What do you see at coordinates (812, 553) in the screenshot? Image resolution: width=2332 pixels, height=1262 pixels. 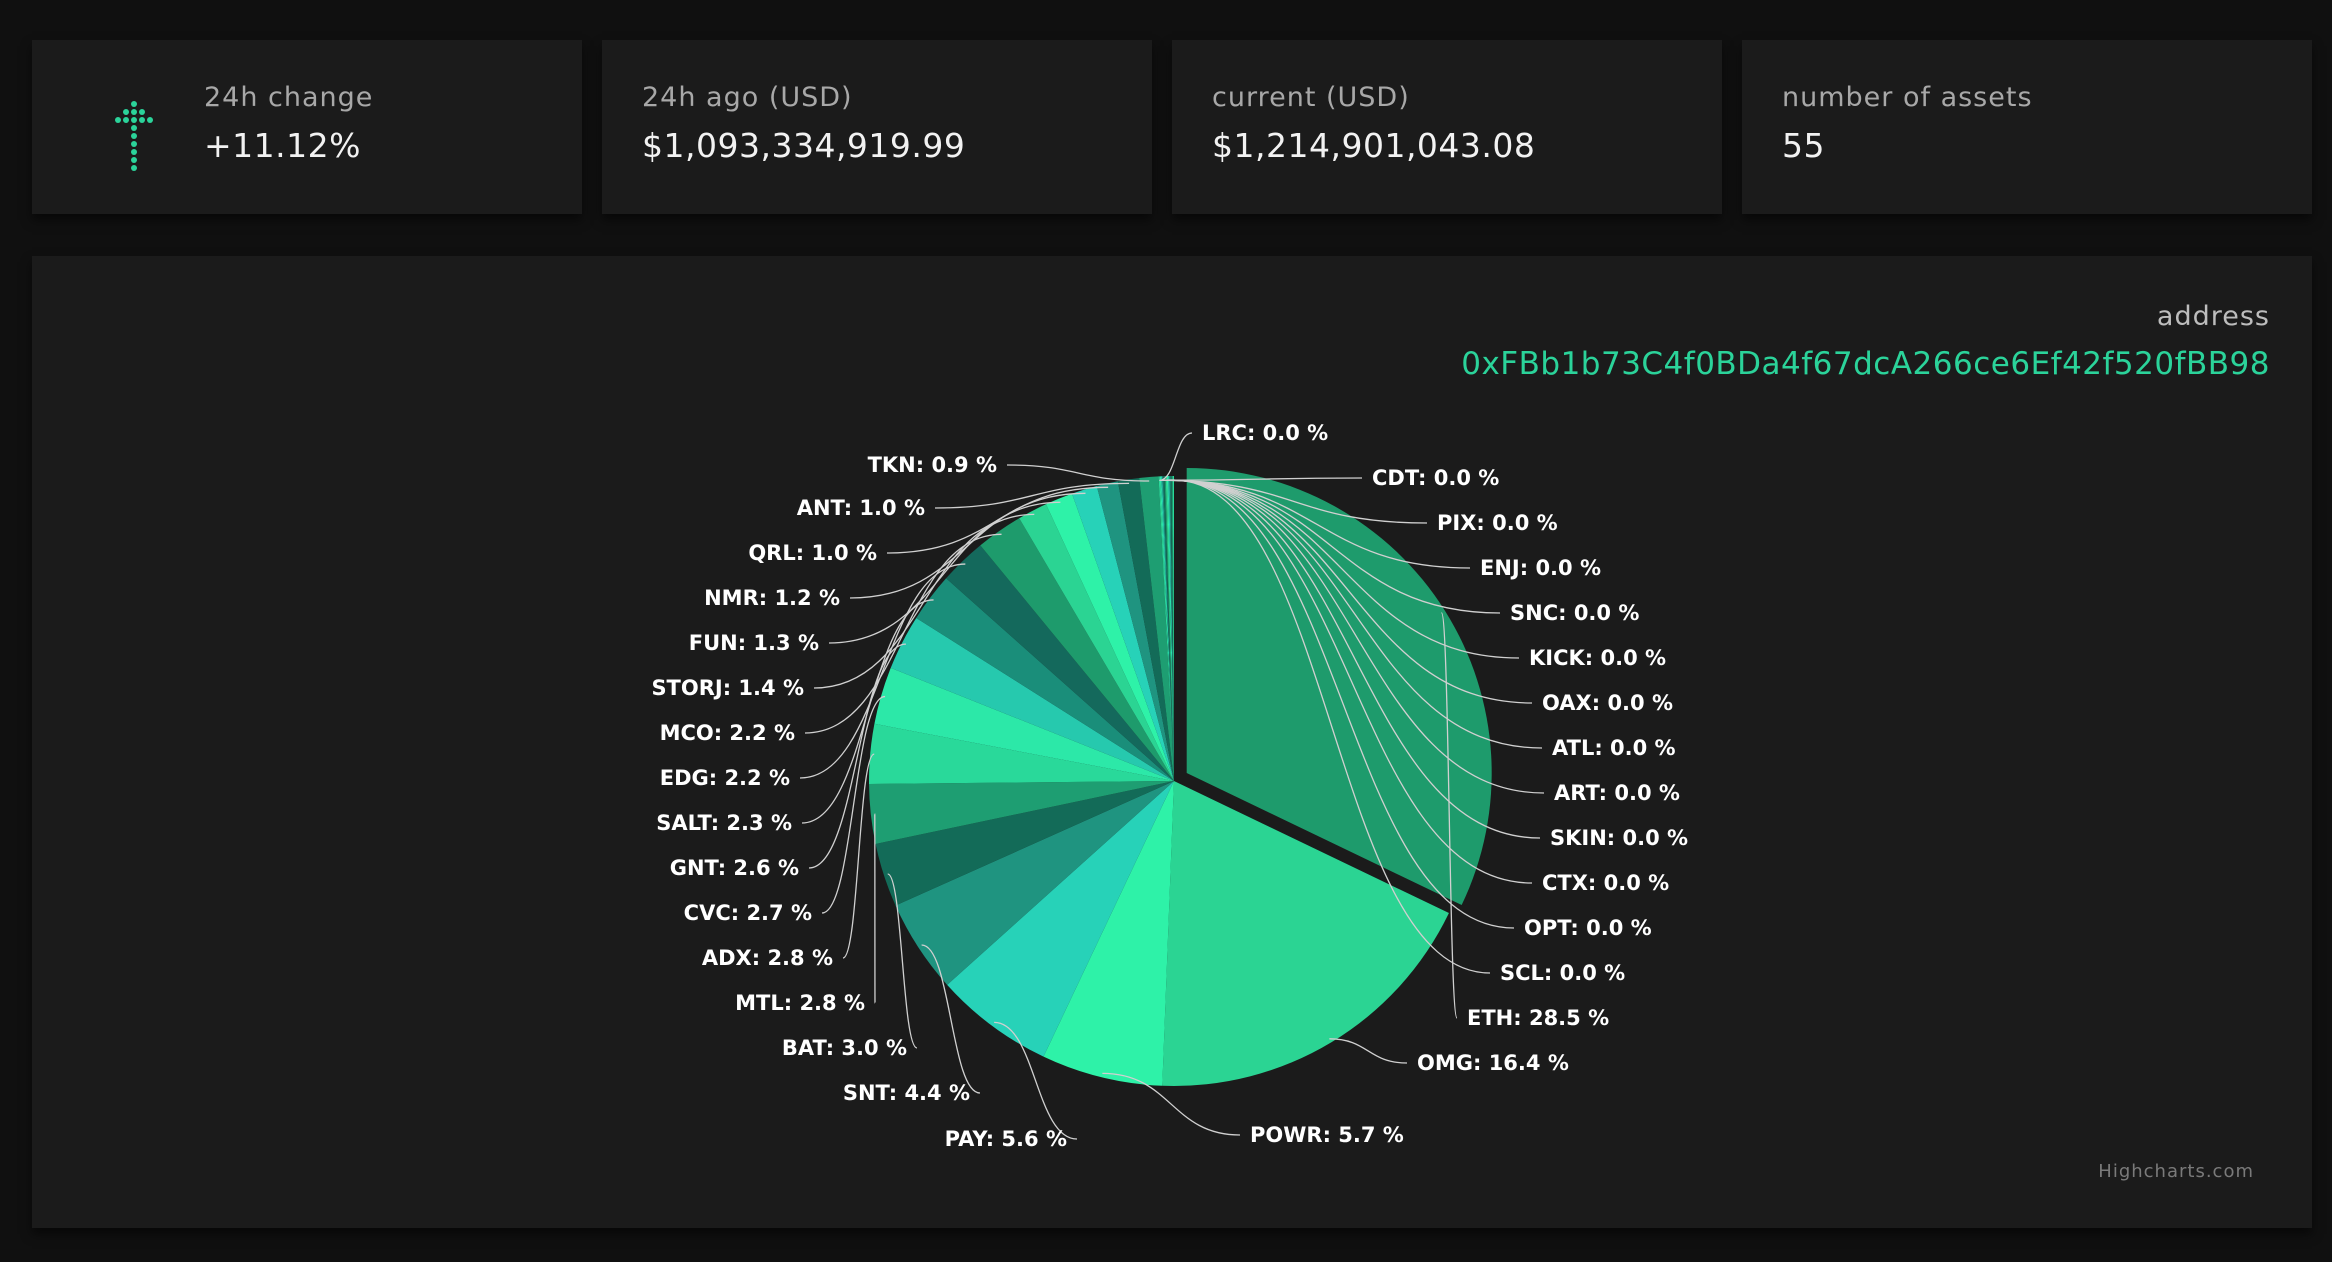 I see `slice-label-qrl: QRL: 1.0 %` at bounding box center [812, 553].